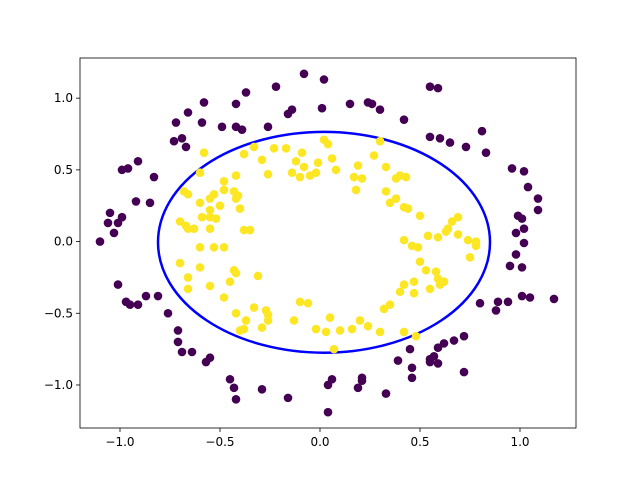 Image resolution: width=640 pixels, height=480 pixels. What do you see at coordinates (63, 98) in the screenshot?
I see `y-tick-label: 1.0` at bounding box center [63, 98].